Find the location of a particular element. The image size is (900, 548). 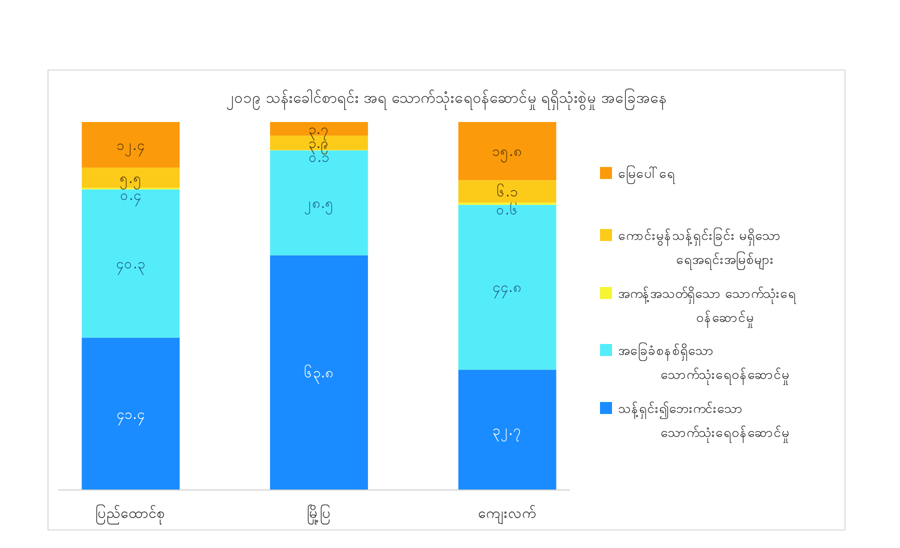

legend-label: မြေပေါ်ရေ is located at coordinates (646, 174).